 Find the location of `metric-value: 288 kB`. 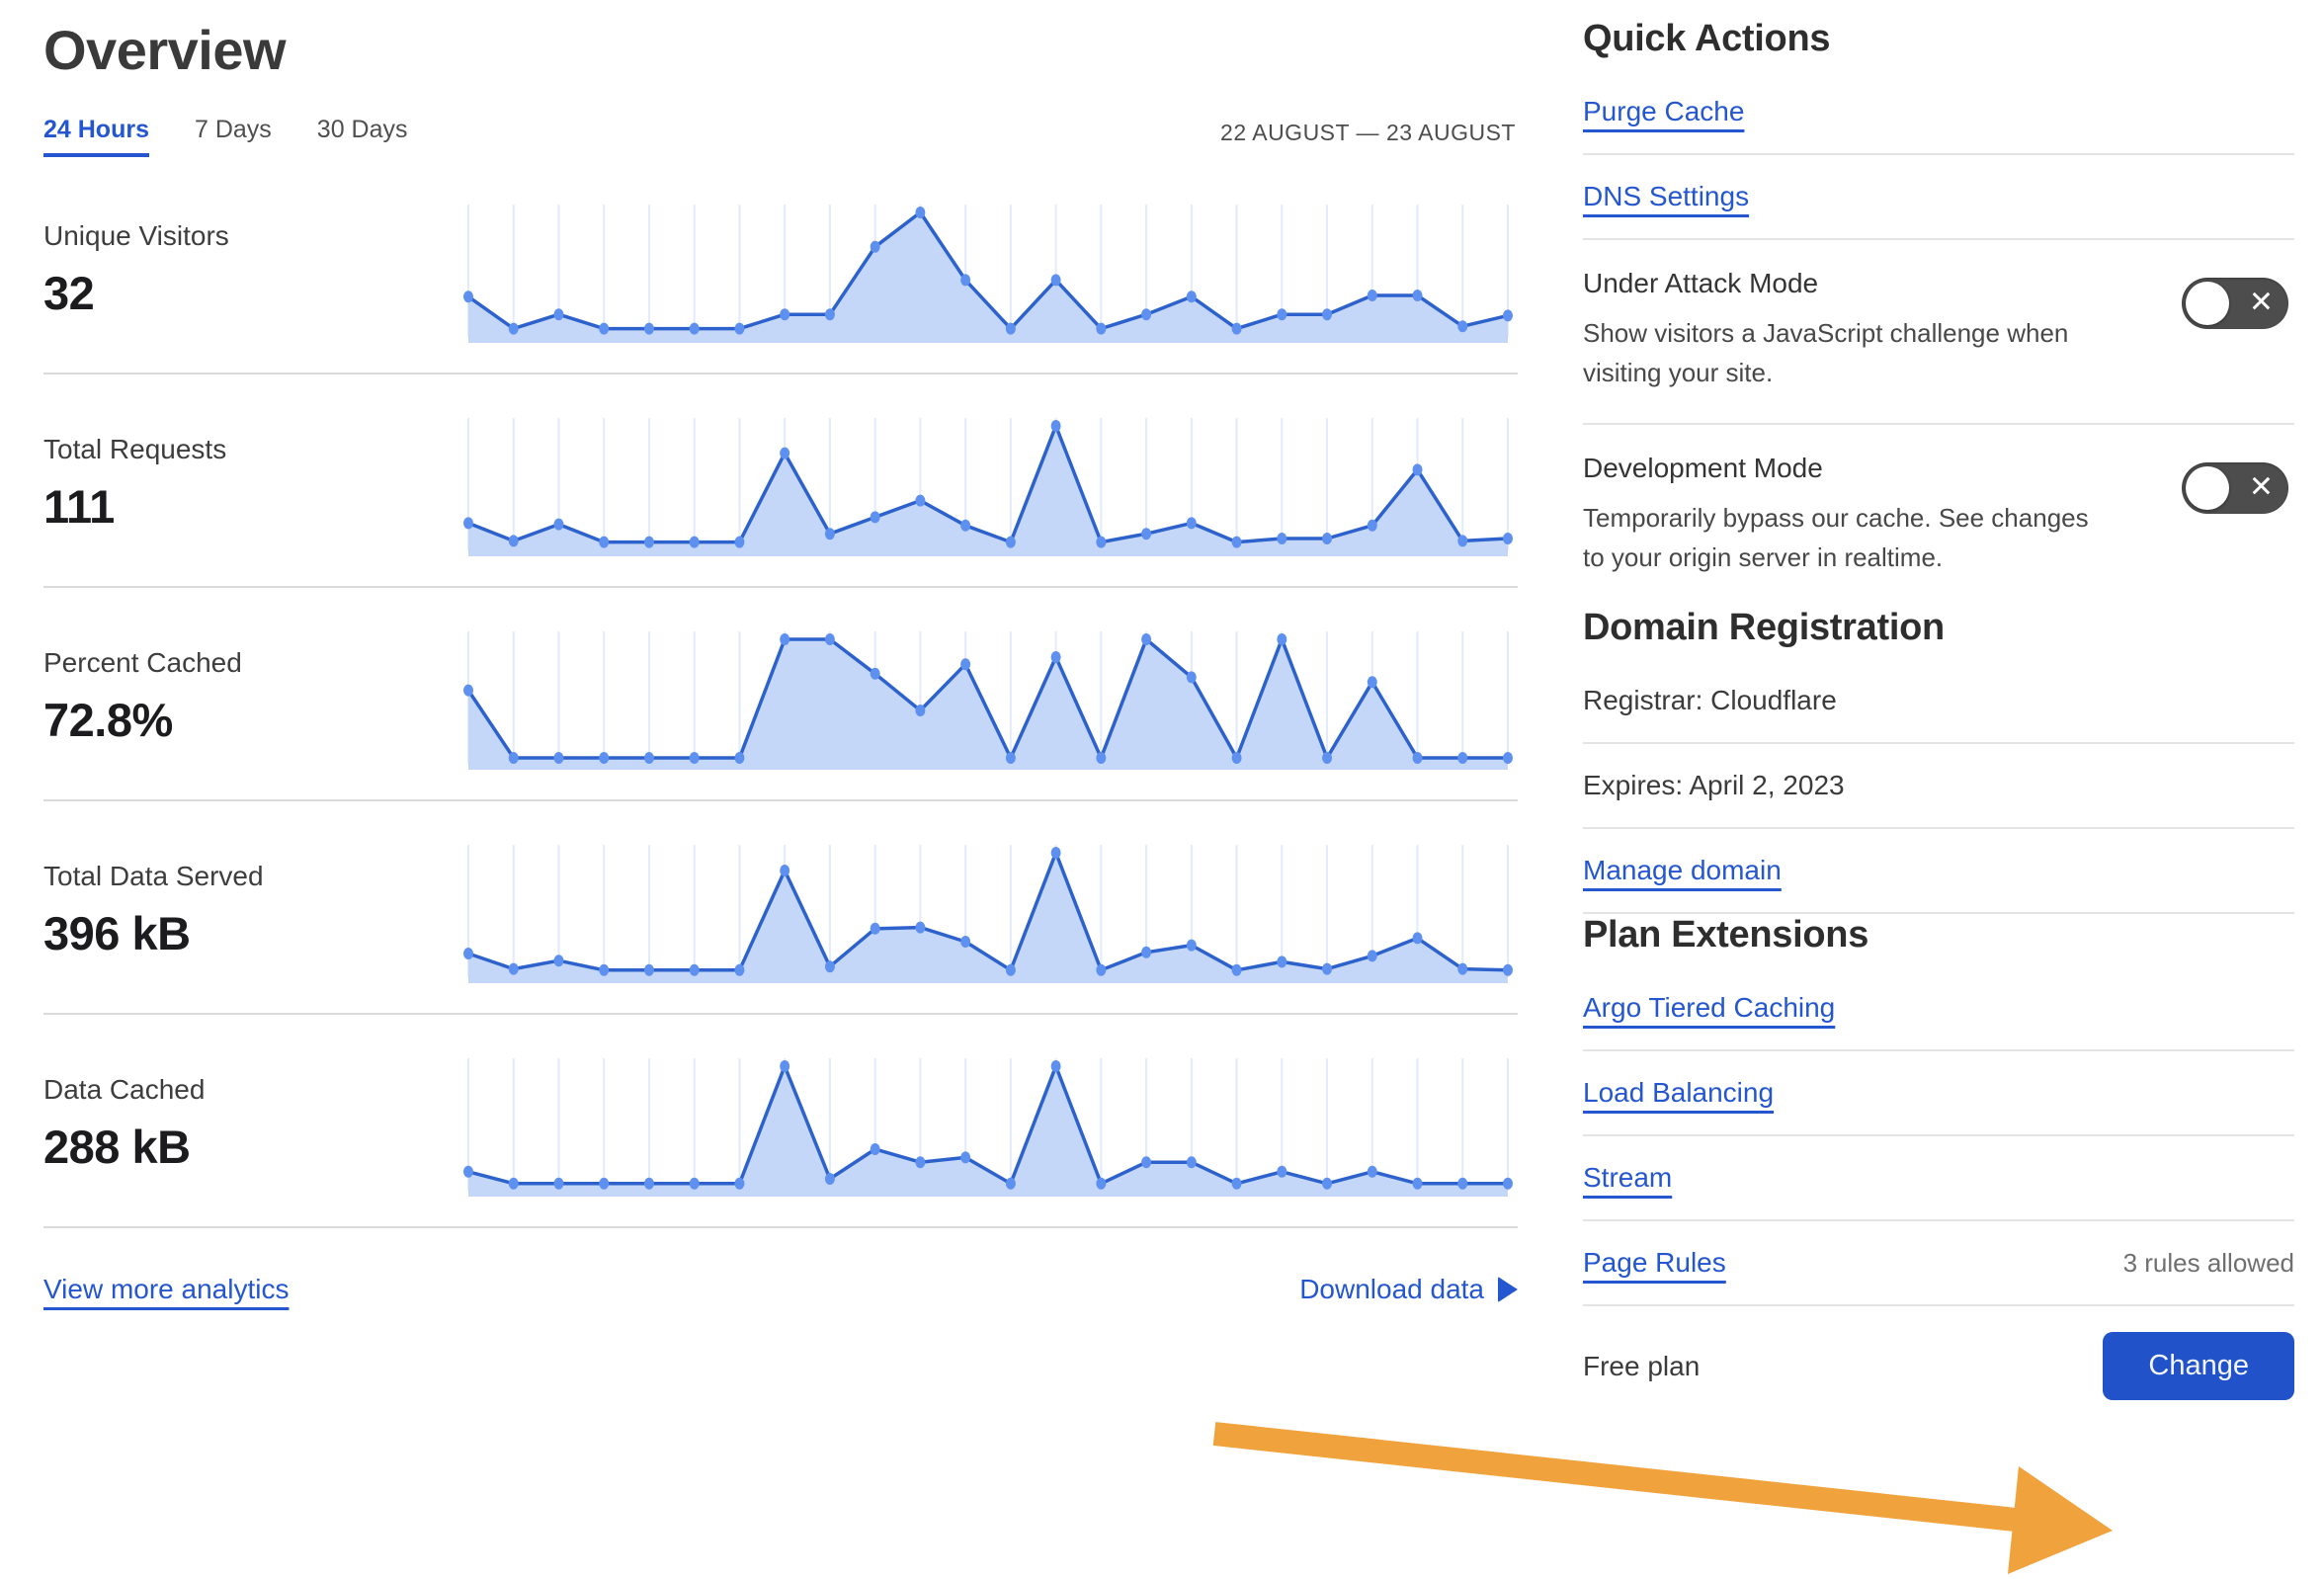

metric-value: 288 kB is located at coordinates (117, 1147).